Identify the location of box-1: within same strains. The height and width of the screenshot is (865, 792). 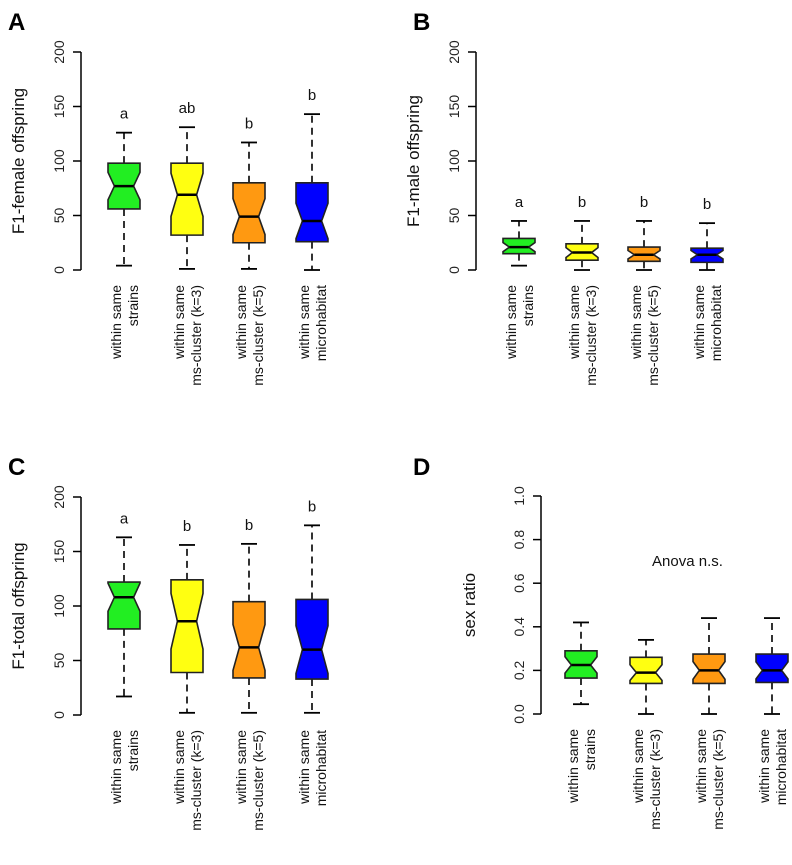
(581, 712).